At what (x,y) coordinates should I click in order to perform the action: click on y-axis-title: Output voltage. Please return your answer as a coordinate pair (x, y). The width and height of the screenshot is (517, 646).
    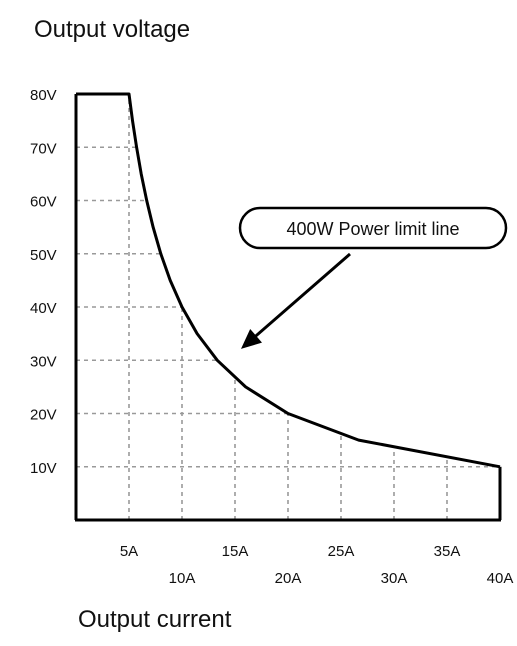
    Looking at the image, I should click on (112, 29).